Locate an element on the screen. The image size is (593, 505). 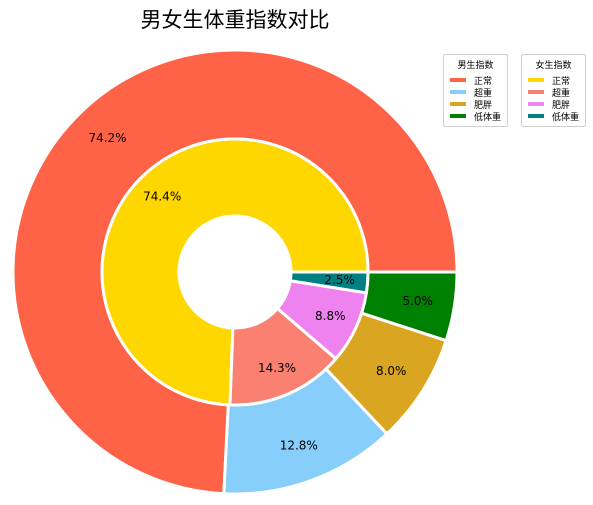
legend-female-item-underweight: 低体重 is located at coordinates (554, 116).